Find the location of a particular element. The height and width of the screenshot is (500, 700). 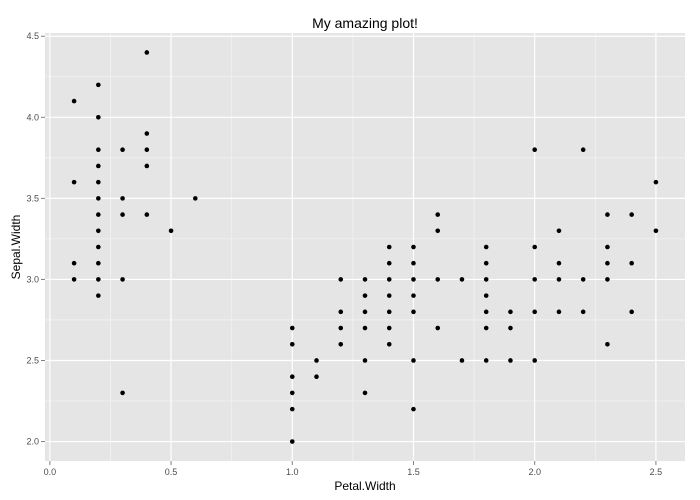

y-tick-label: 4.5 is located at coordinates (32, 36).